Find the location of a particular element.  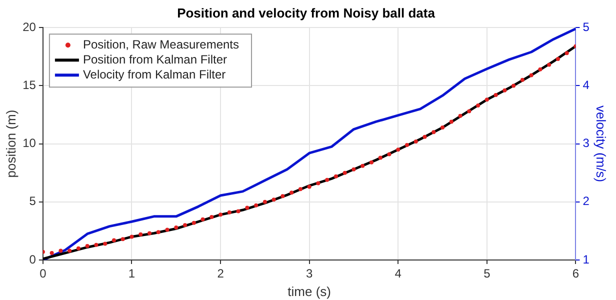

y-tick-label: 10 is located at coordinates (29, 143).